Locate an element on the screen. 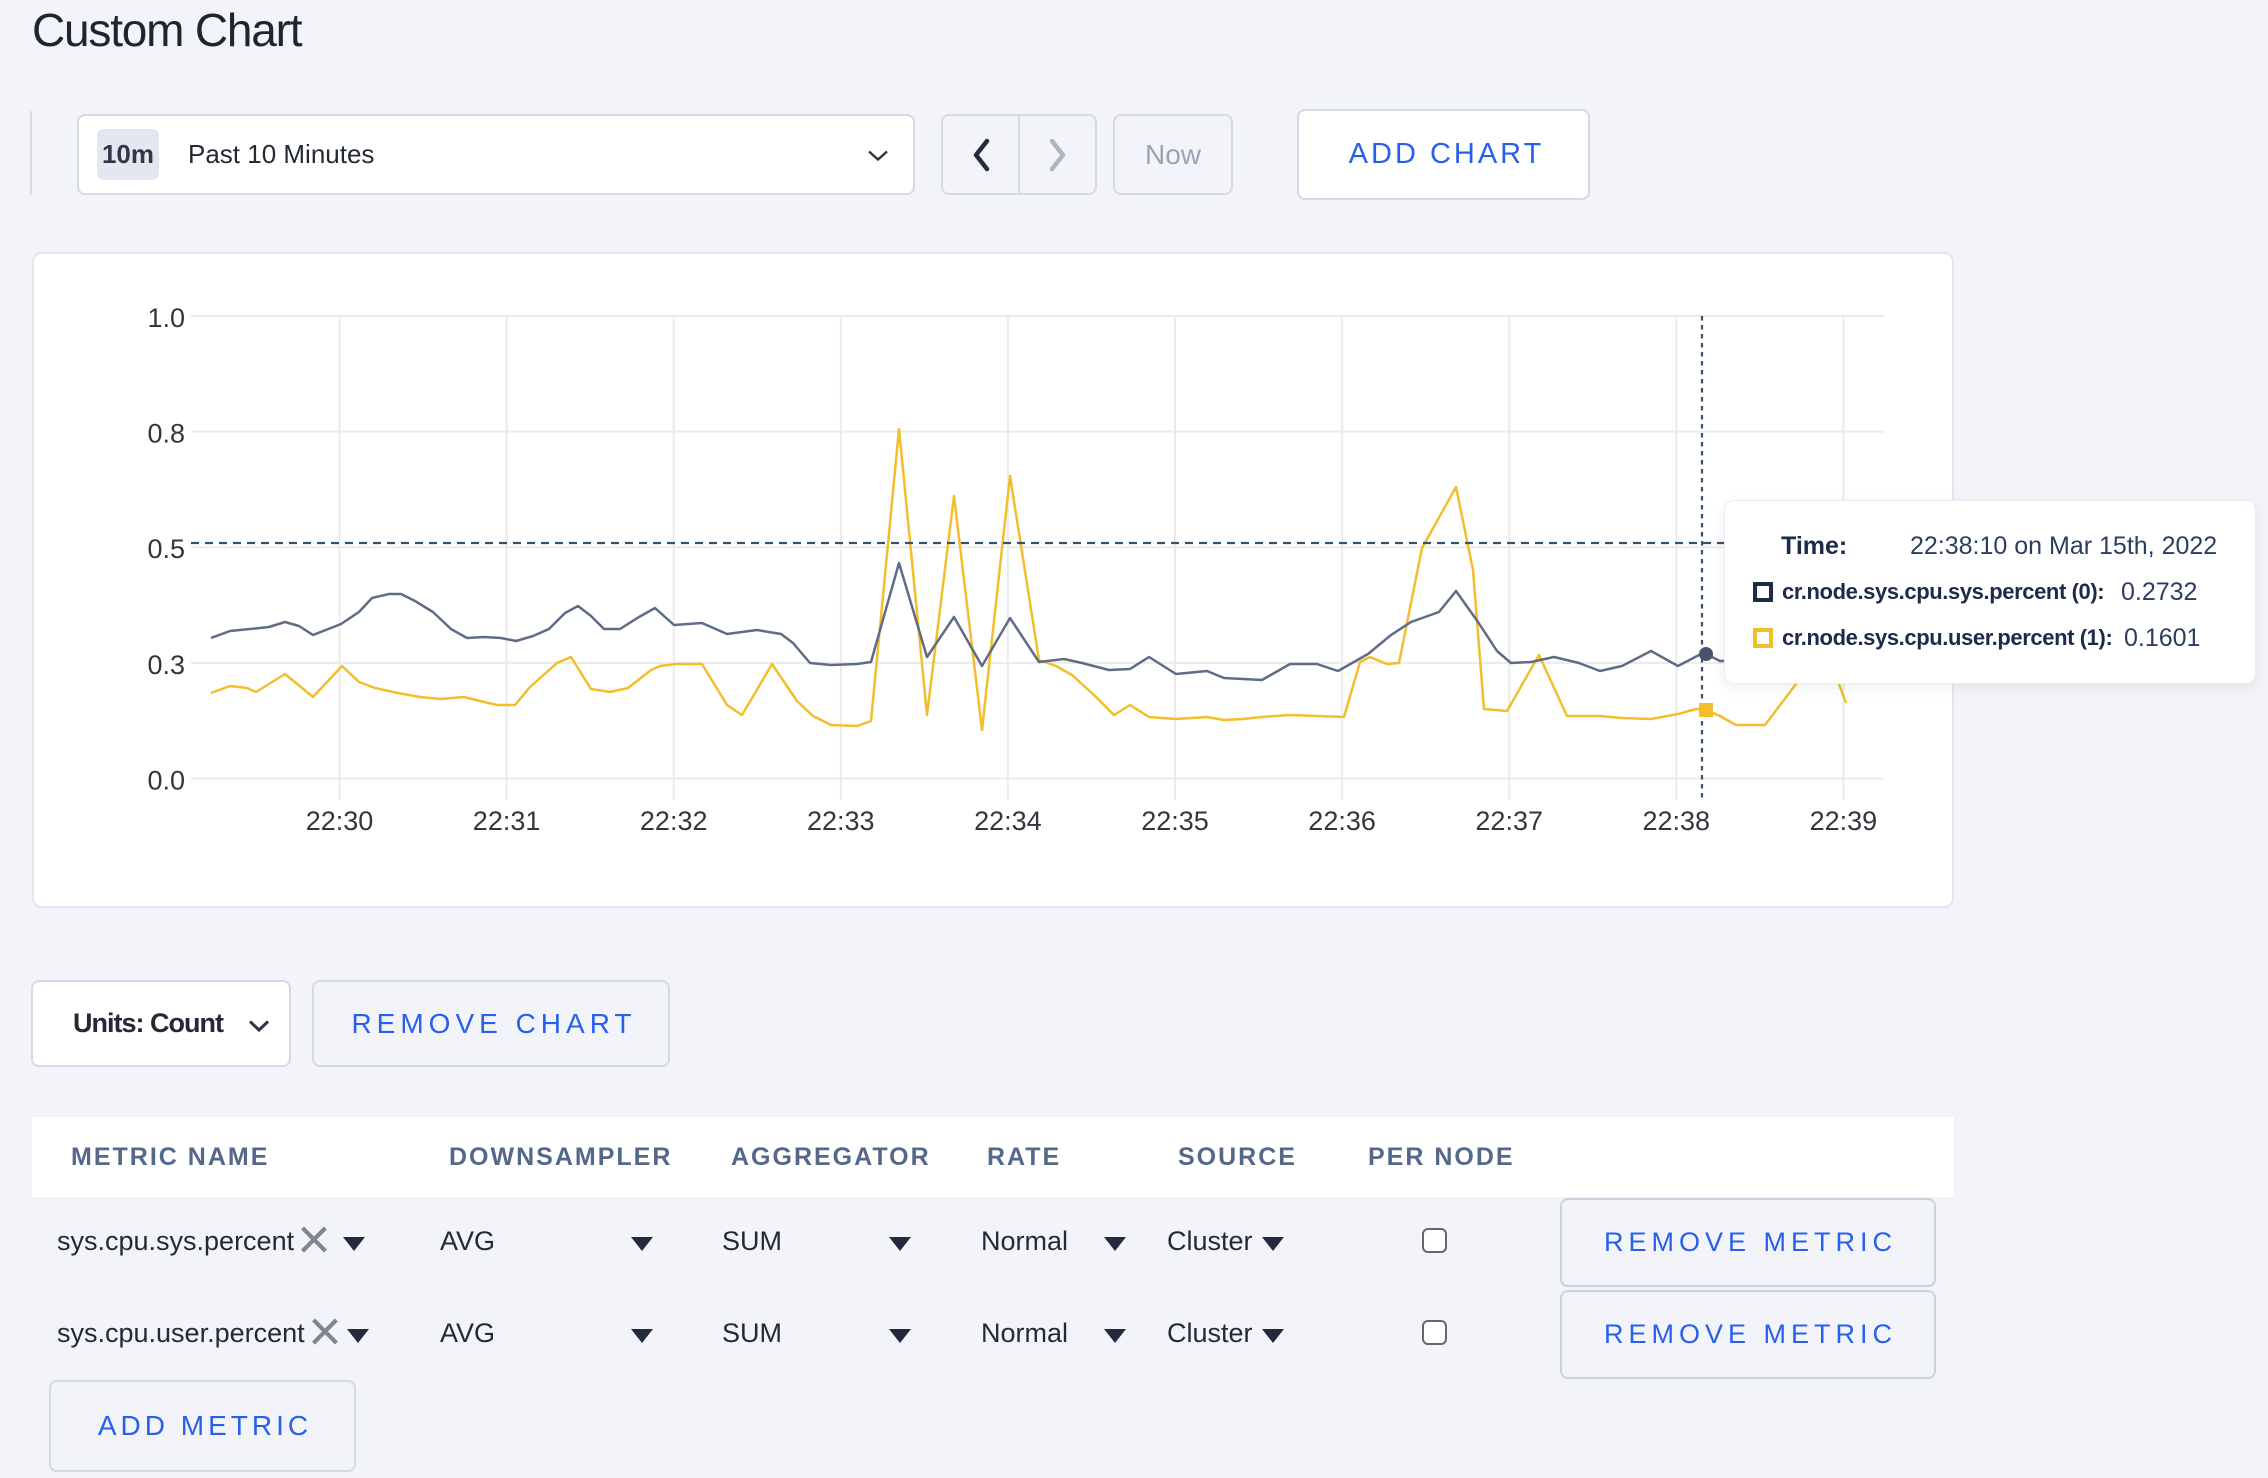 This screenshot has width=2268, height=1478. svg-text: 0.8 is located at coordinates (166, 434).